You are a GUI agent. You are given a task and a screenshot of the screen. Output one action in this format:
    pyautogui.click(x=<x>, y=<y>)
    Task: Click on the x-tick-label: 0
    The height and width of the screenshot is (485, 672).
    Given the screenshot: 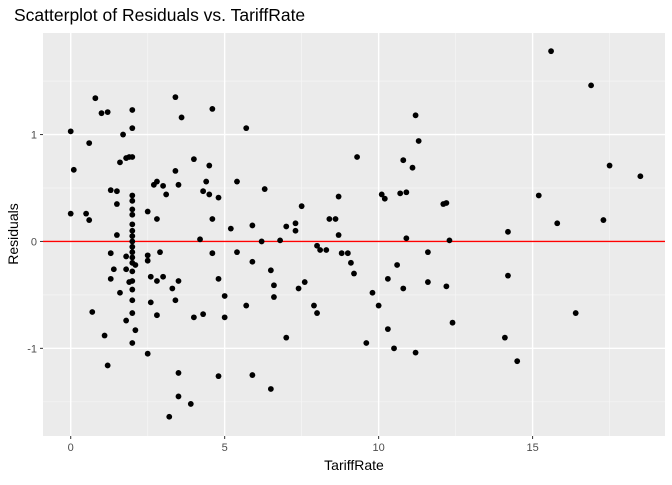 What is the action you would take?
    pyautogui.click(x=71, y=448)
    